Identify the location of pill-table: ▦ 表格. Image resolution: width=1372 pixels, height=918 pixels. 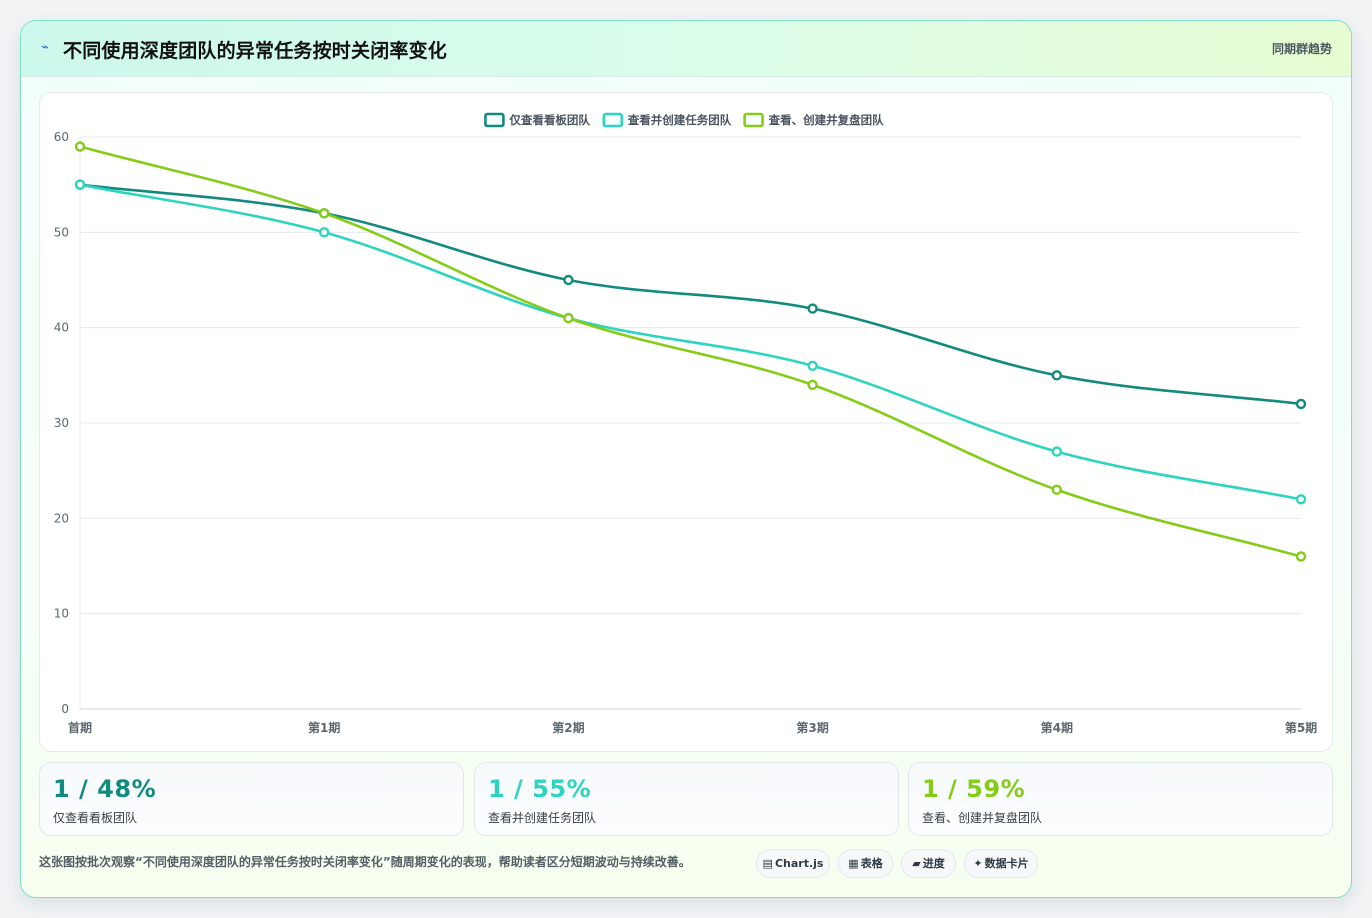
(865, 863).